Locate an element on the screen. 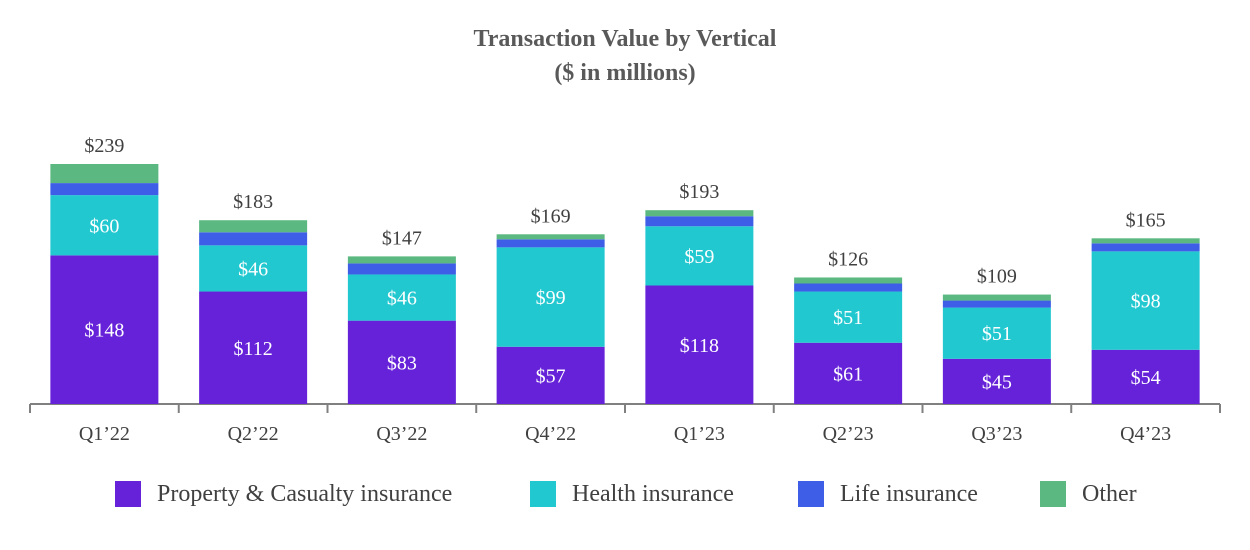 The height and width of the screenshot is (550, 1250). segment-data-label: $60 is located at coordinates (104, 226).